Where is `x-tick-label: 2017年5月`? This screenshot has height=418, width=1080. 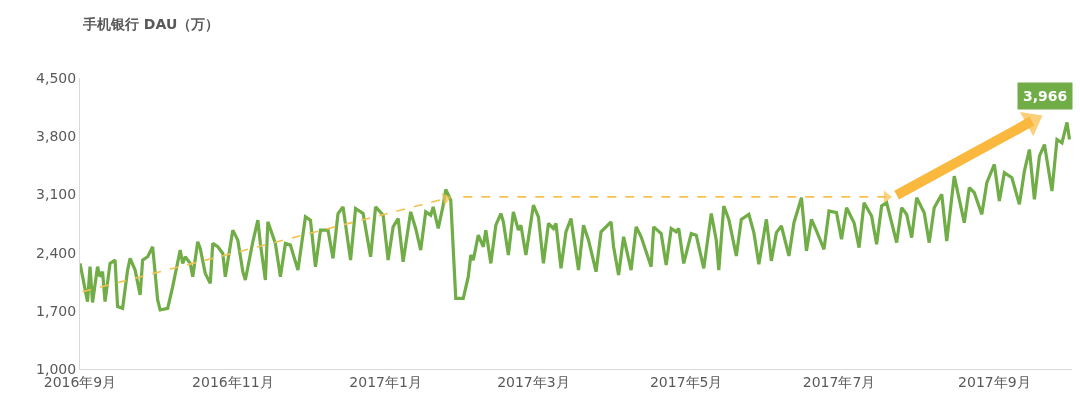 x-tick-label: 2017年5月 is located at coordinates (686, 381).